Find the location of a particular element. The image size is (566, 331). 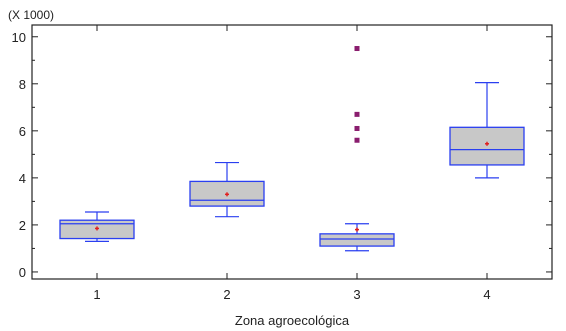

y-tick-label: 8 is located at coordinates (22, 84).